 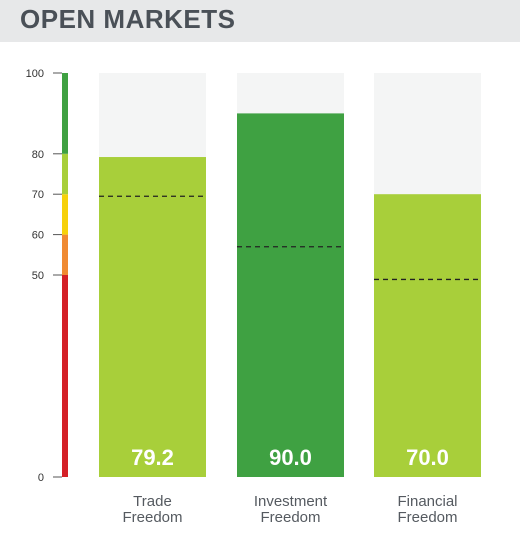 I want to click on category-label-0-line2: Freedom, so click(x=152, y=517).